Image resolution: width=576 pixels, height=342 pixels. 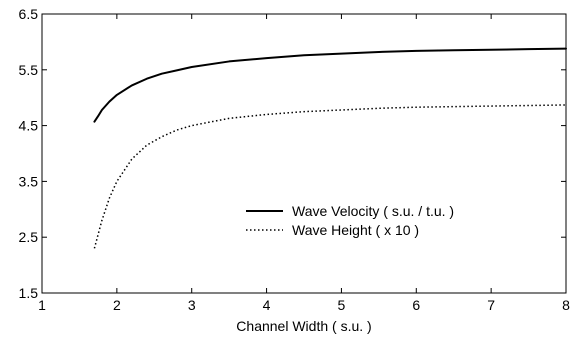 I want to click on x-tick-label: 5, so click(x=342, y=305).